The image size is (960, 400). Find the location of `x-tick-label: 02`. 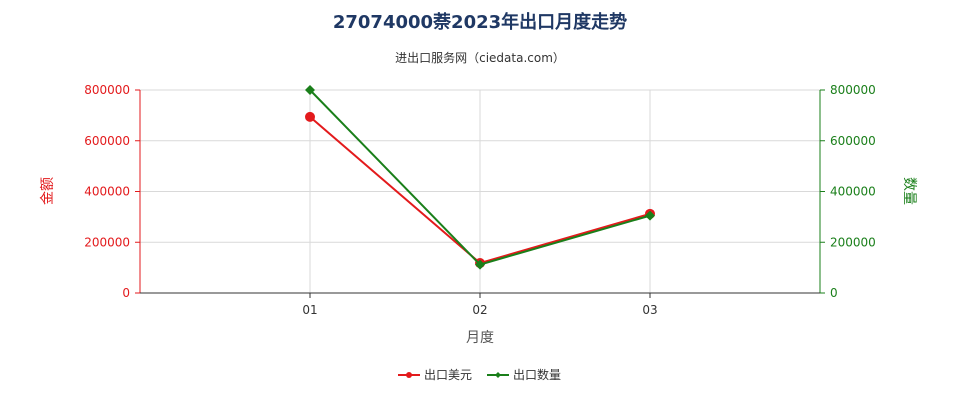

x-tick-label: 02 is located at coordinates (479, 310).